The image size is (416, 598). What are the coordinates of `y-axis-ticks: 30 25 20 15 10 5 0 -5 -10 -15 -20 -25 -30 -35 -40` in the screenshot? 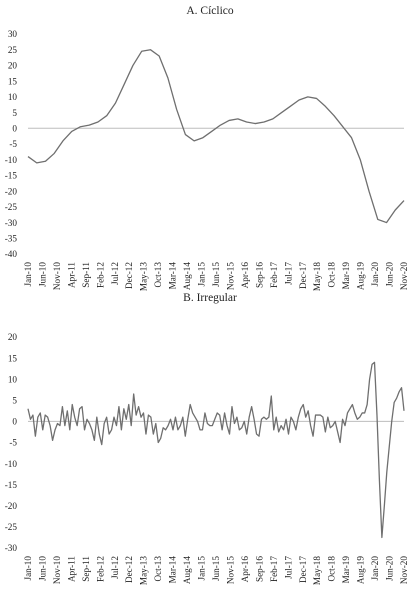 It's located at (11, 144).